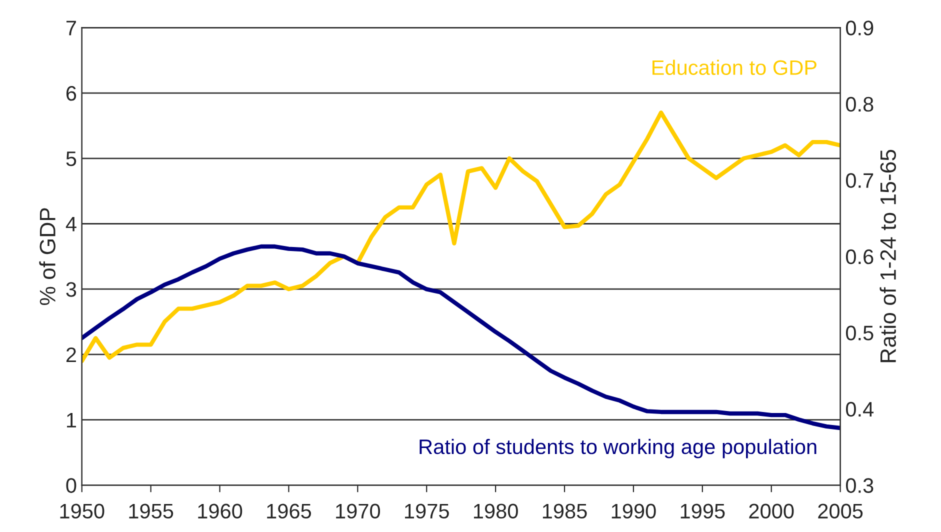 This screenshot has height=532, width=941. Describe the element at coordinates (860, 28) in the screenshot. I see `y2-tick-label: 0.9` at that location.